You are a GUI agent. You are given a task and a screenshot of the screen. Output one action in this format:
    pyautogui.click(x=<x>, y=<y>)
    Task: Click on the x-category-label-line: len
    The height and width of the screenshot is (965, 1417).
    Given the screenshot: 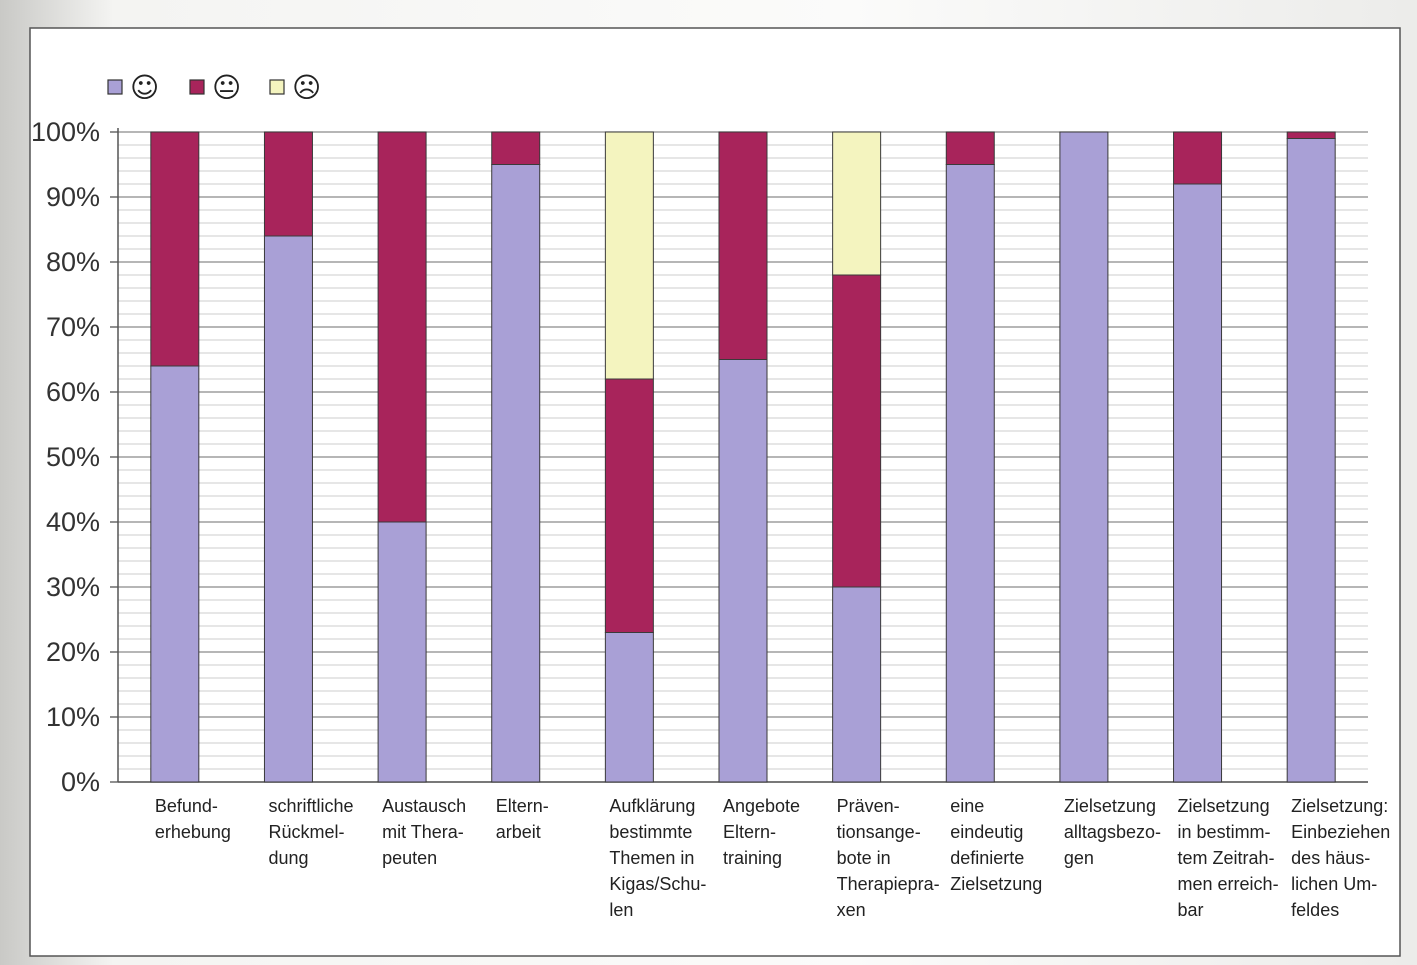 What is the action you would take?
    pyautogui.click(x=621, y=910)
    